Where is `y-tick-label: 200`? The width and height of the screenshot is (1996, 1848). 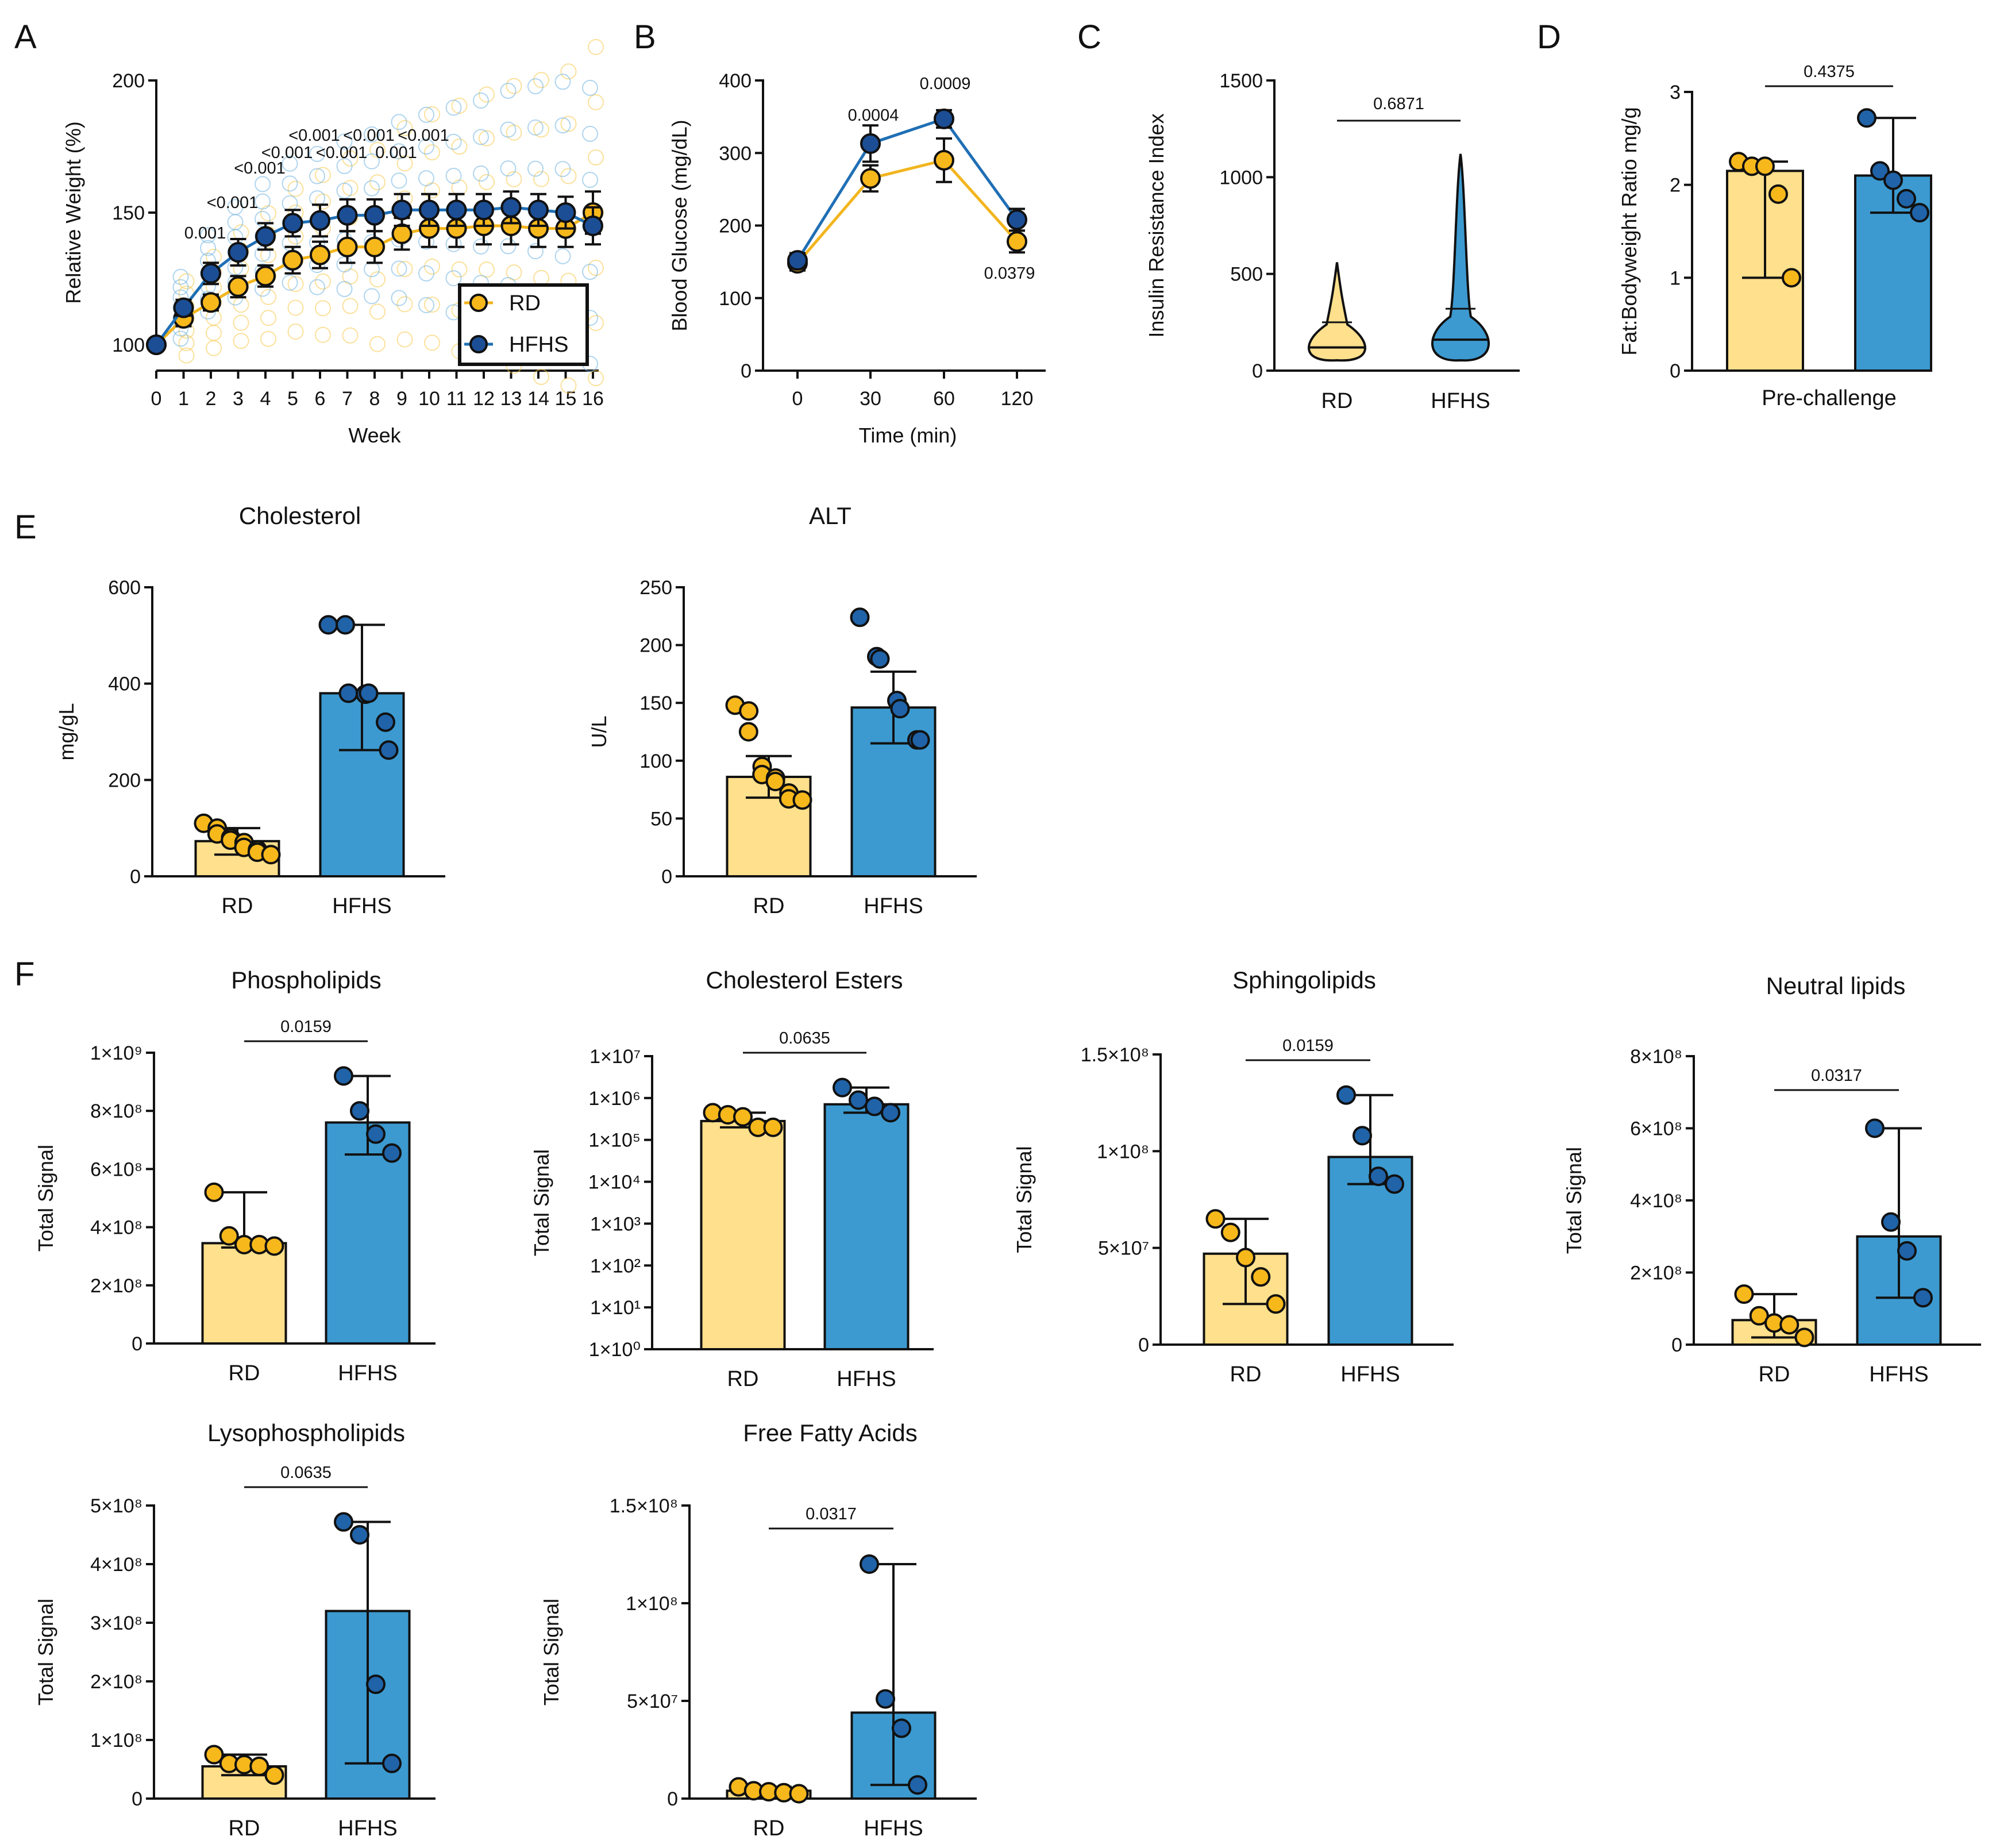
y-tick-label: 200 is located at coordinates (656, 646).